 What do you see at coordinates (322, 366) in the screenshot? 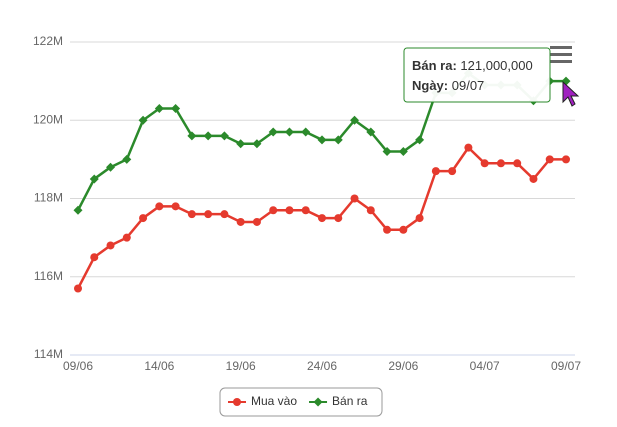
I see `x-tick-label: 24/06` at bounding box center [322, 366].